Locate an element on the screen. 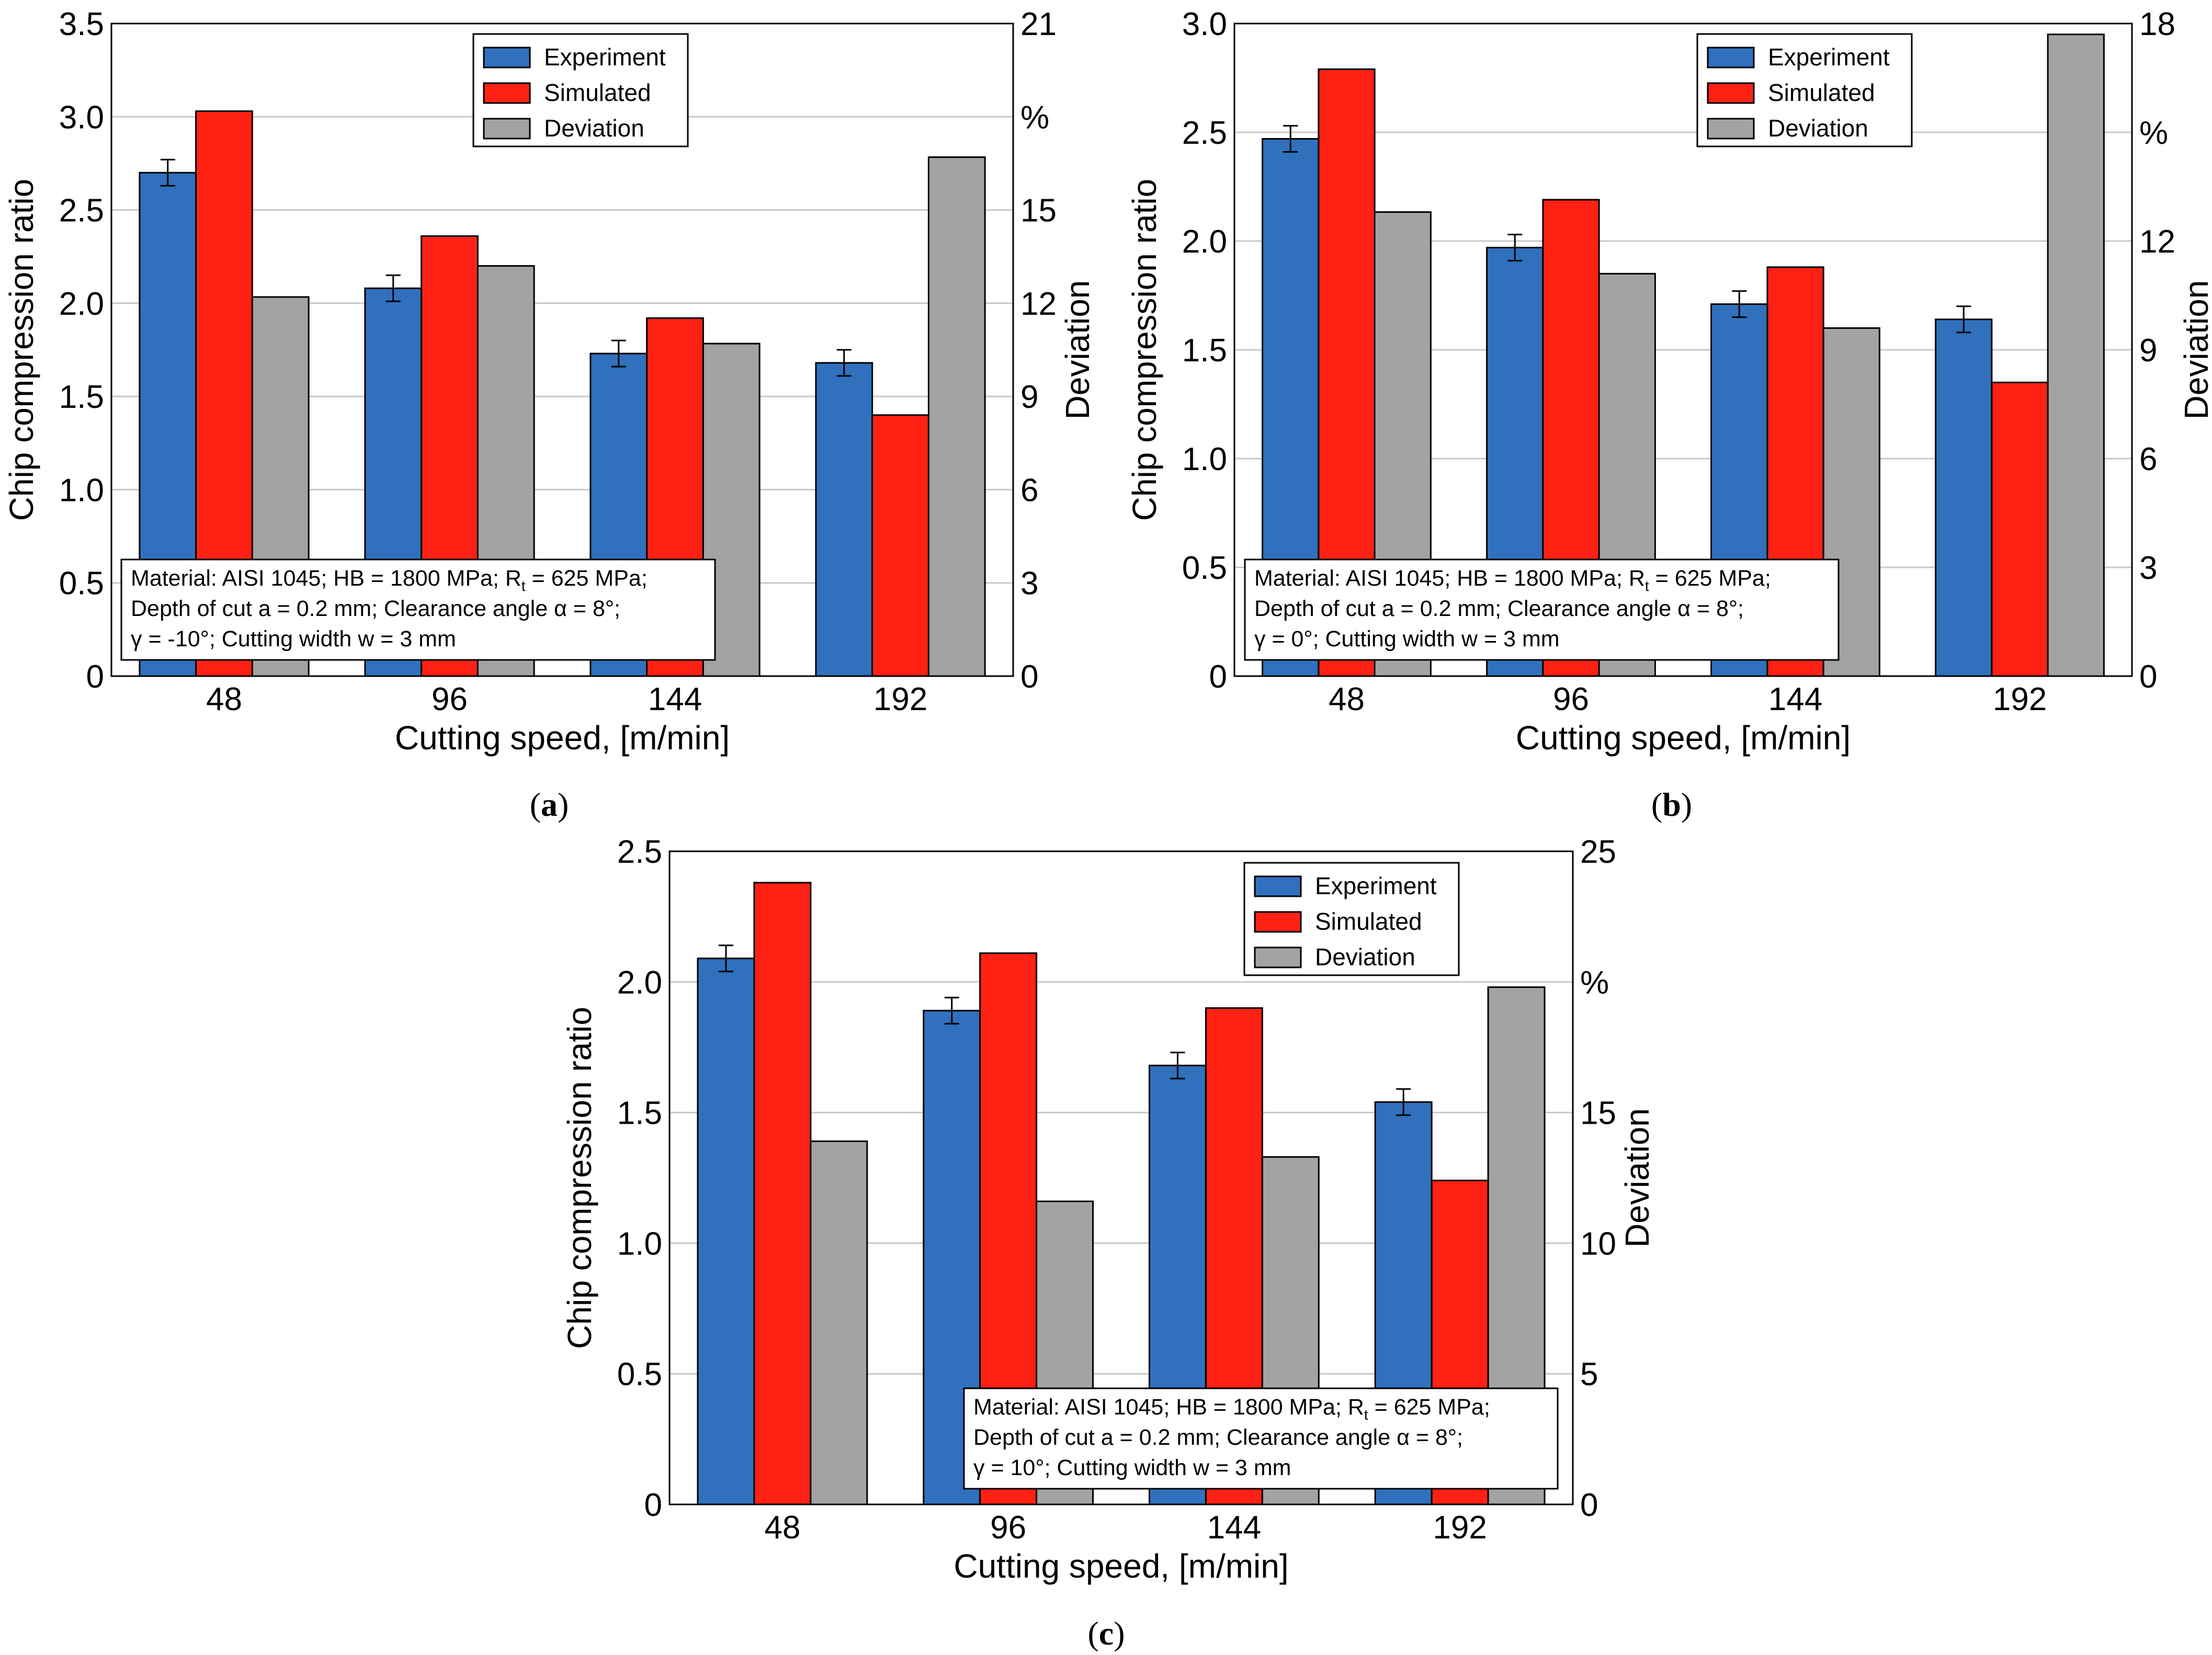  annotation-line: γ = -10°; Cutting width w = 3 mm is located at coordinates (293, 639).